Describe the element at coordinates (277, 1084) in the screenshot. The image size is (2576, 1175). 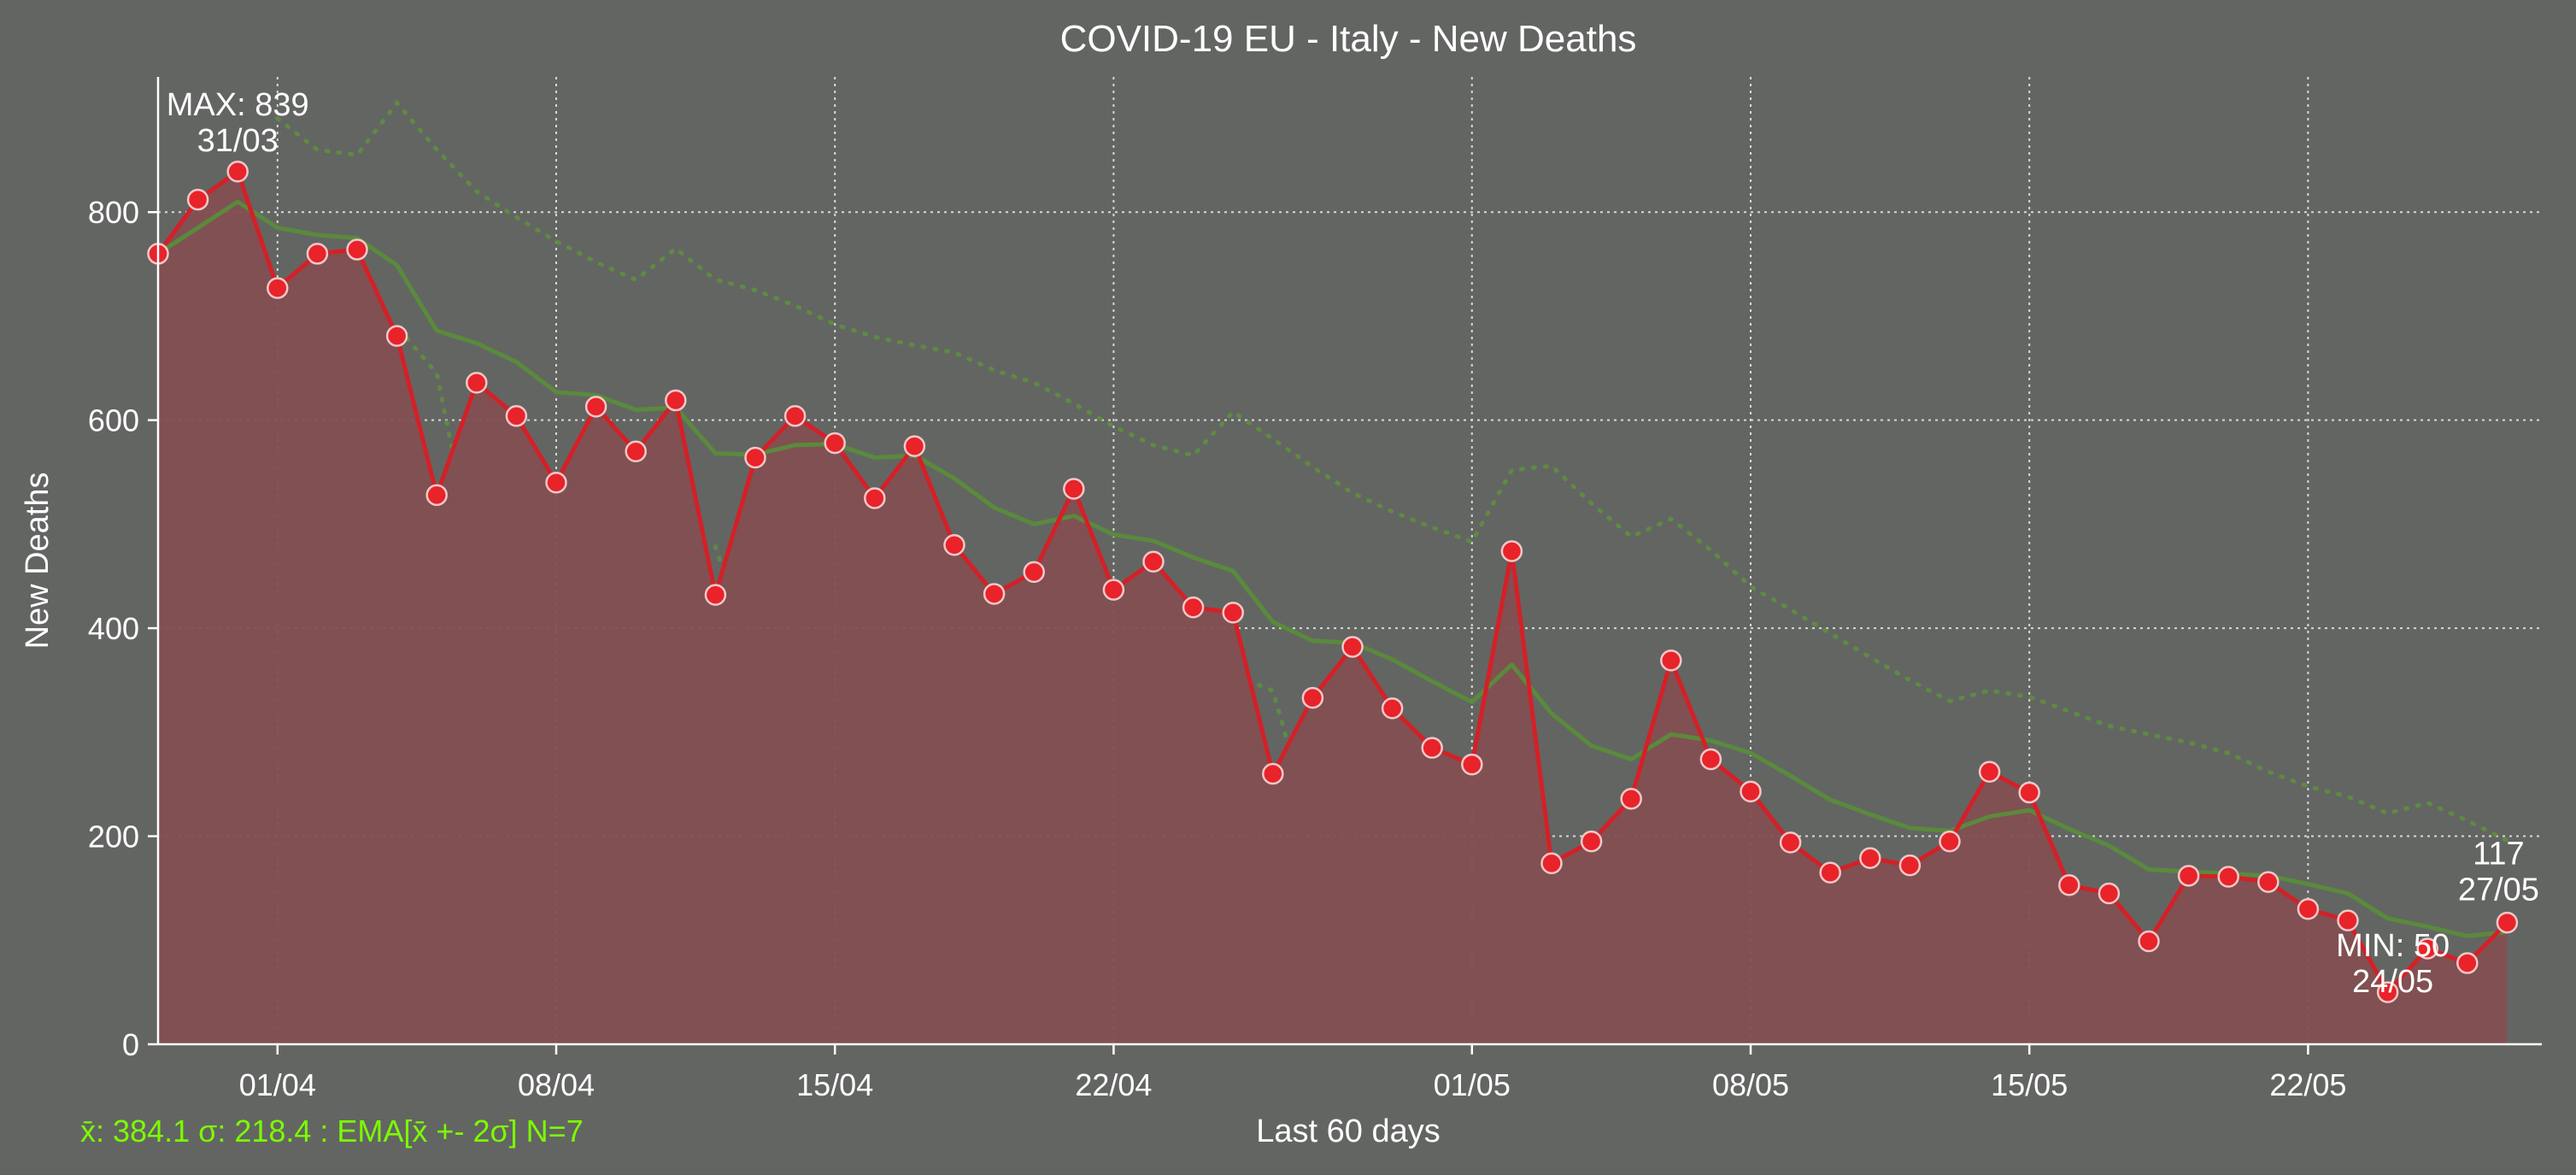
I see `x-tick-label: 01/04` at that location.